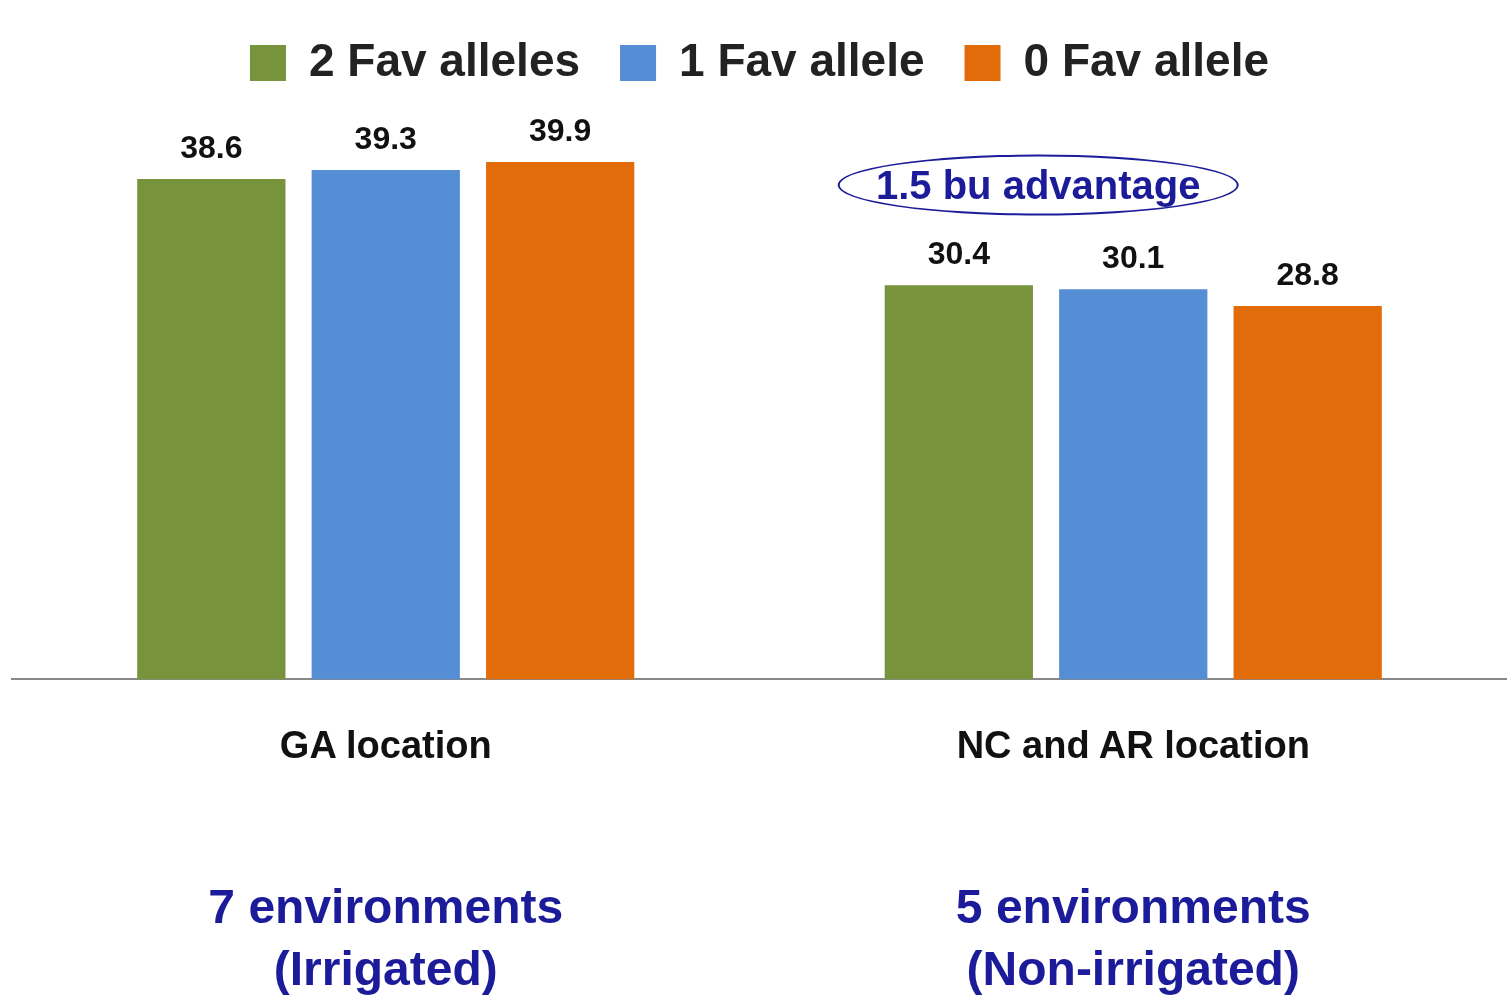 This screenshot has height=1000, width=1507. I want to click on data-label: 30.1, so click(1133, 257).